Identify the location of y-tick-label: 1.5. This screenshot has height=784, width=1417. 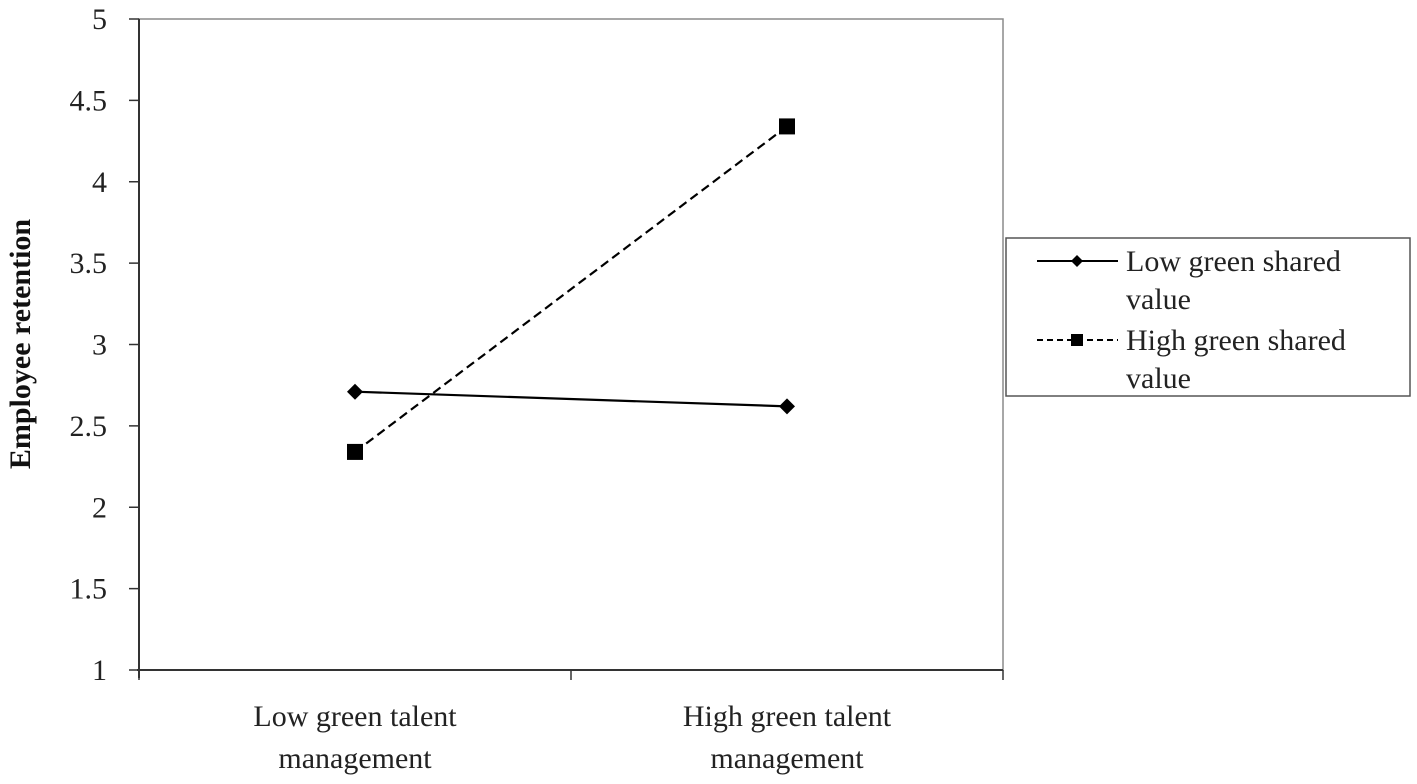
(89, 589).